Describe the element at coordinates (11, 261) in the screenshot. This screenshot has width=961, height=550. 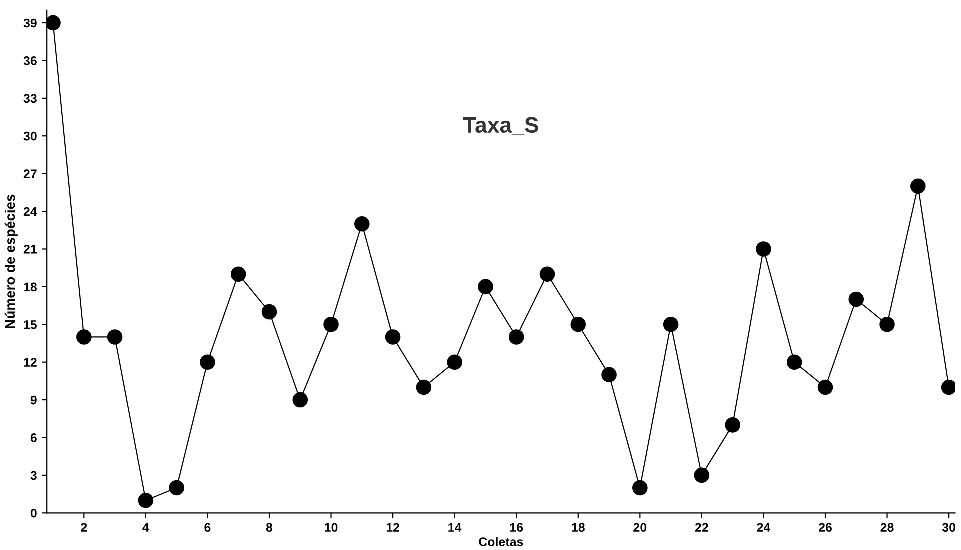
I see `y-axis-title: Número de espécies` at that location.